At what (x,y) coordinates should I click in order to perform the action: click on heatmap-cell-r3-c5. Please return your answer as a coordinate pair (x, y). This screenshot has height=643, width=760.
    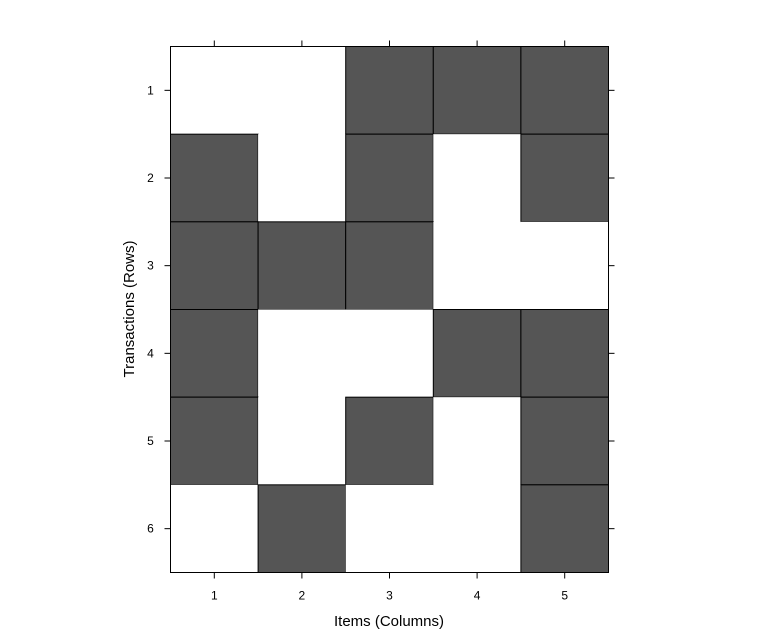
    Looking at the image, I should click on (564, 265).